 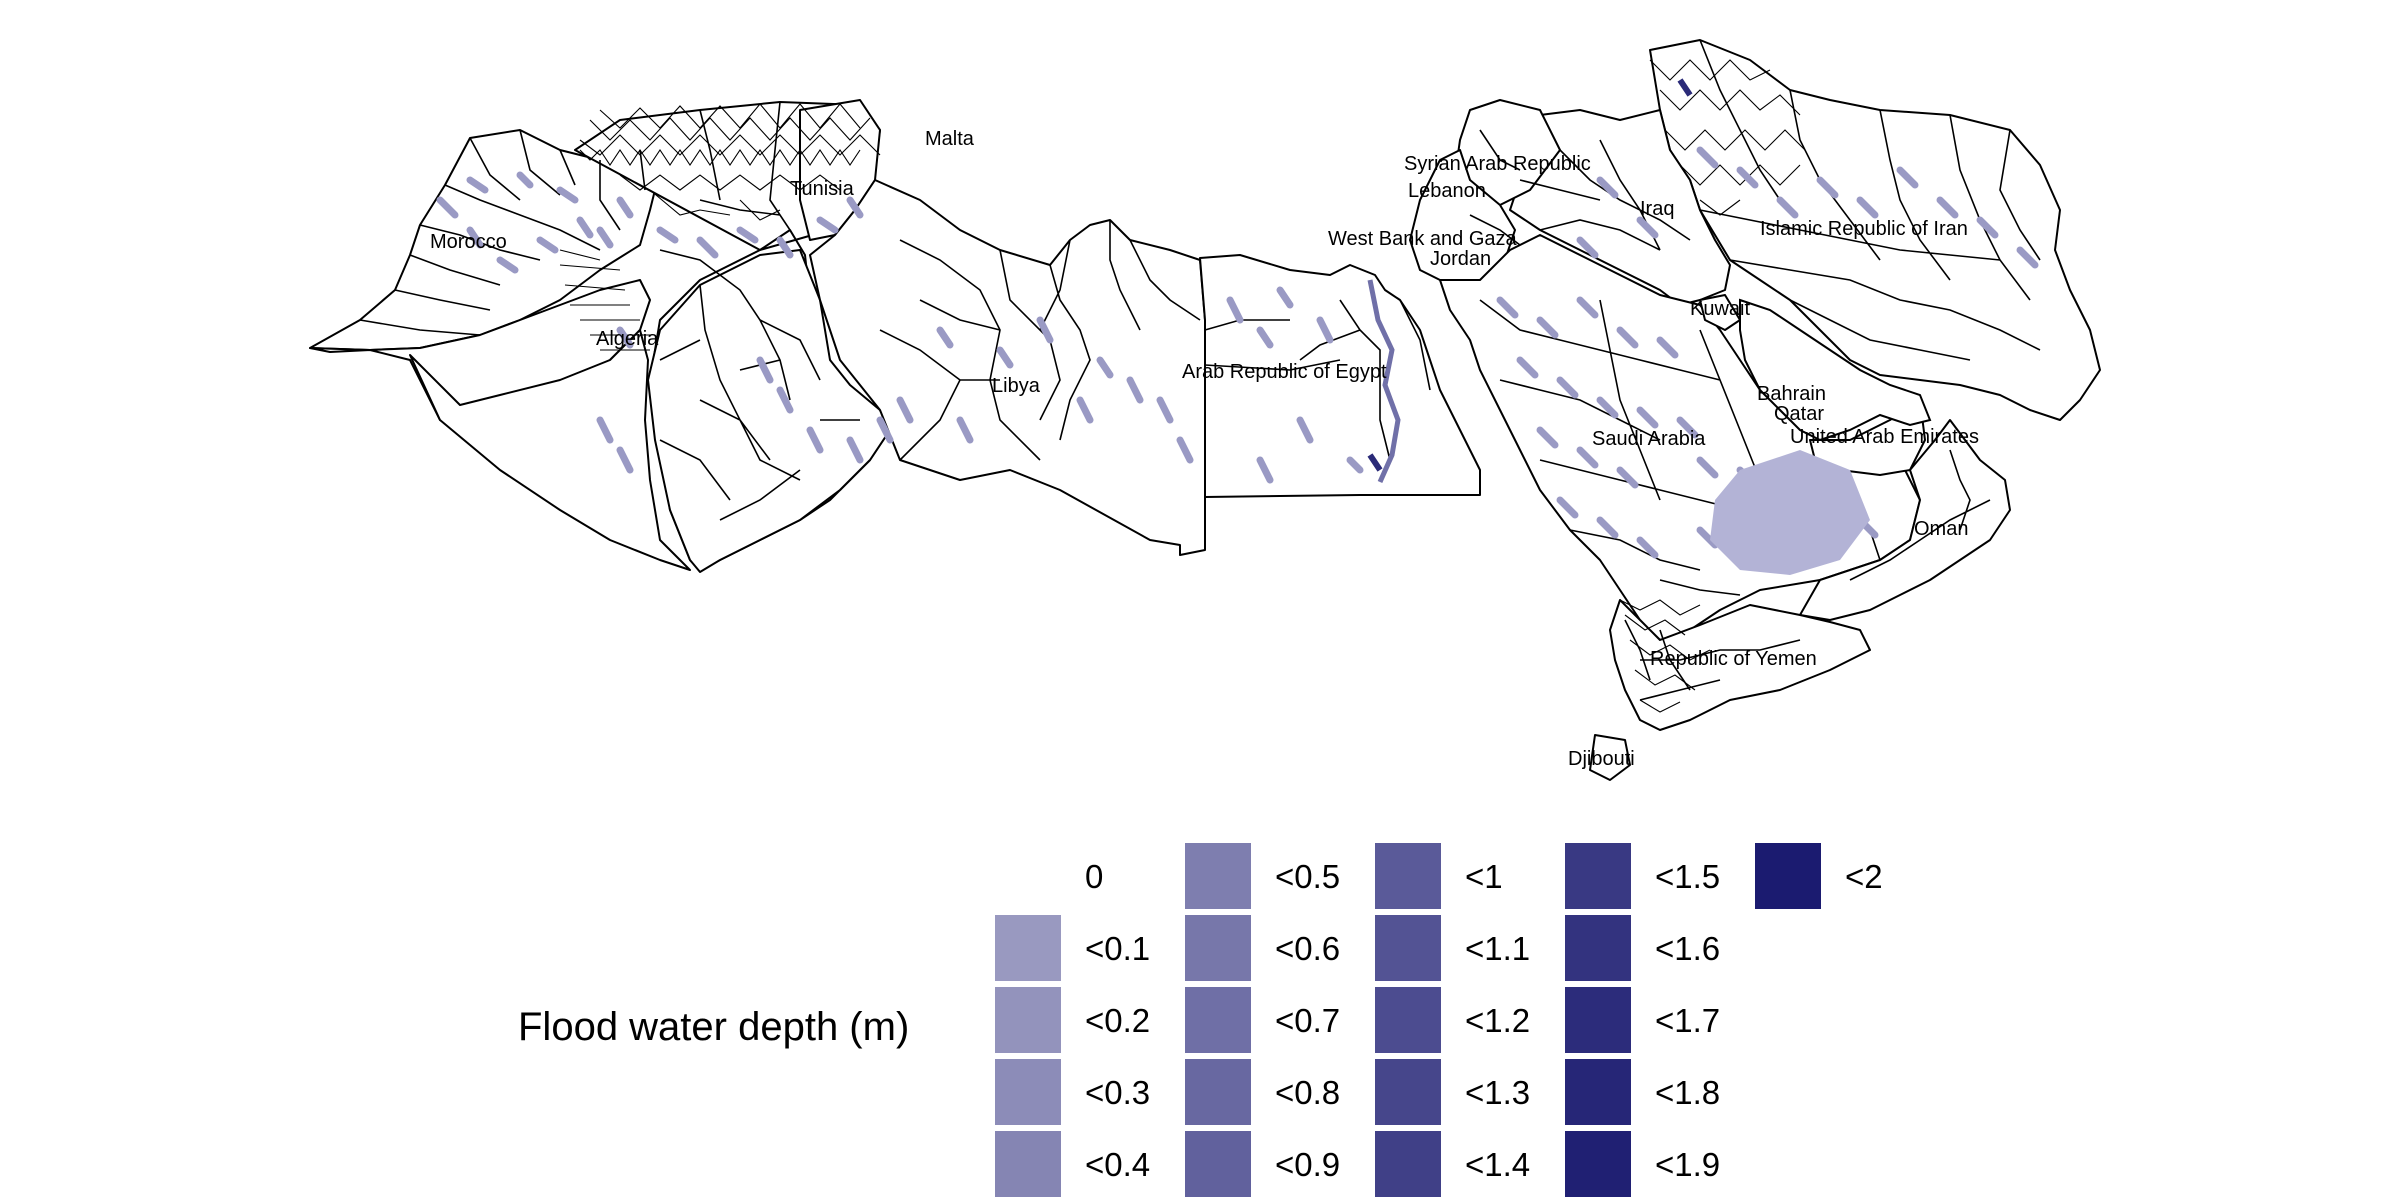 I want to click on country-label-libya: Libya, so click(x=1016, y=386).